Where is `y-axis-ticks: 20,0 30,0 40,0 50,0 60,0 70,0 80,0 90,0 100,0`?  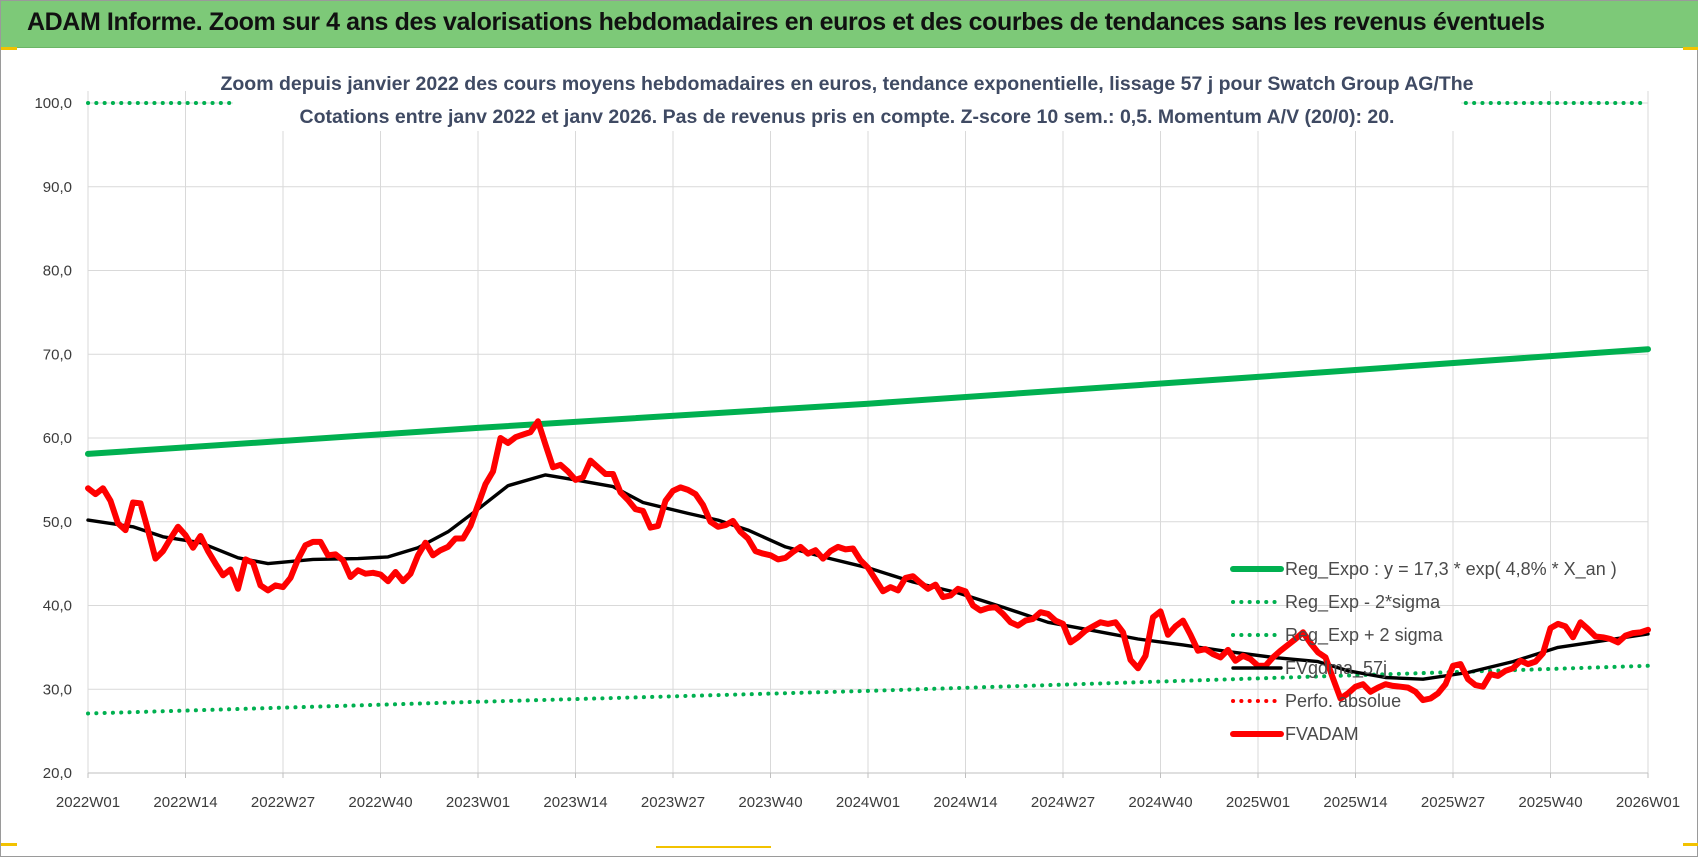
y-axis-ticks: 20,0 30,0 40,0 50,0 60,0 70,0 80,0 90,0 100,0 is located at coordinates (53, 438).